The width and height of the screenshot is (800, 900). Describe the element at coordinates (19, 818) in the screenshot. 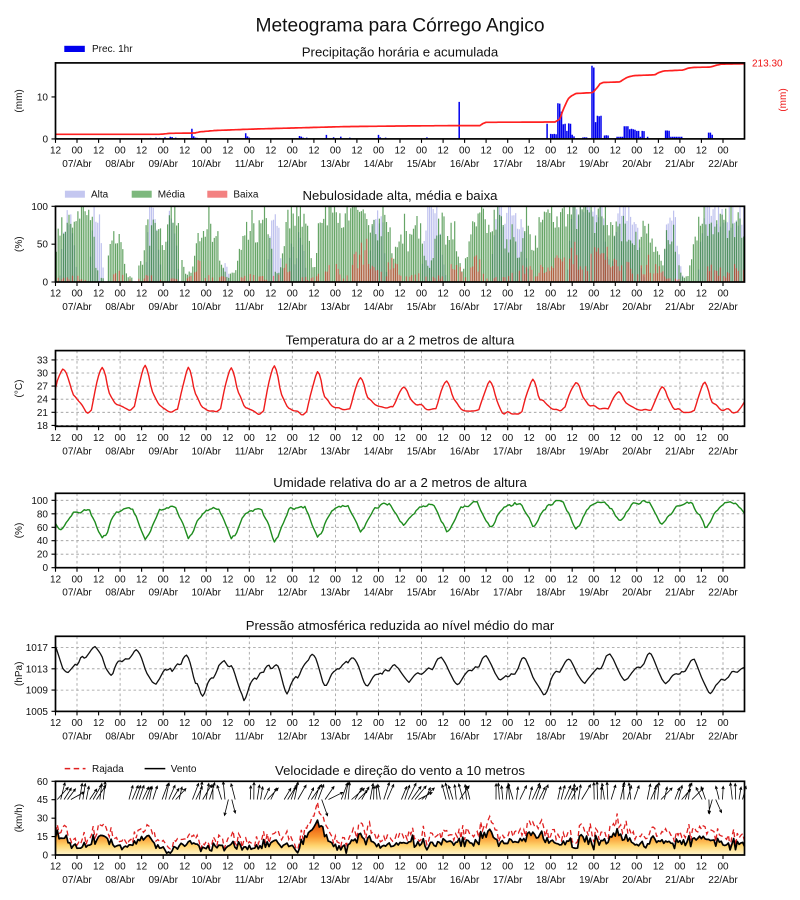

I see `svg-text: (km/h)` at that location.